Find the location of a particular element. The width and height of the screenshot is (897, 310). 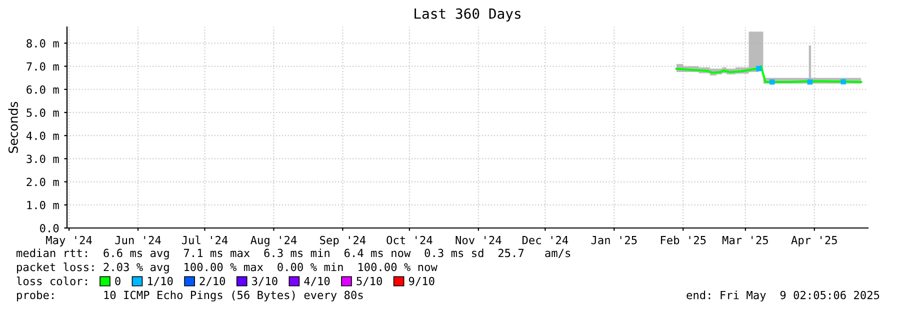

legend-label: 2/10 is located at coordinates (213, 281).